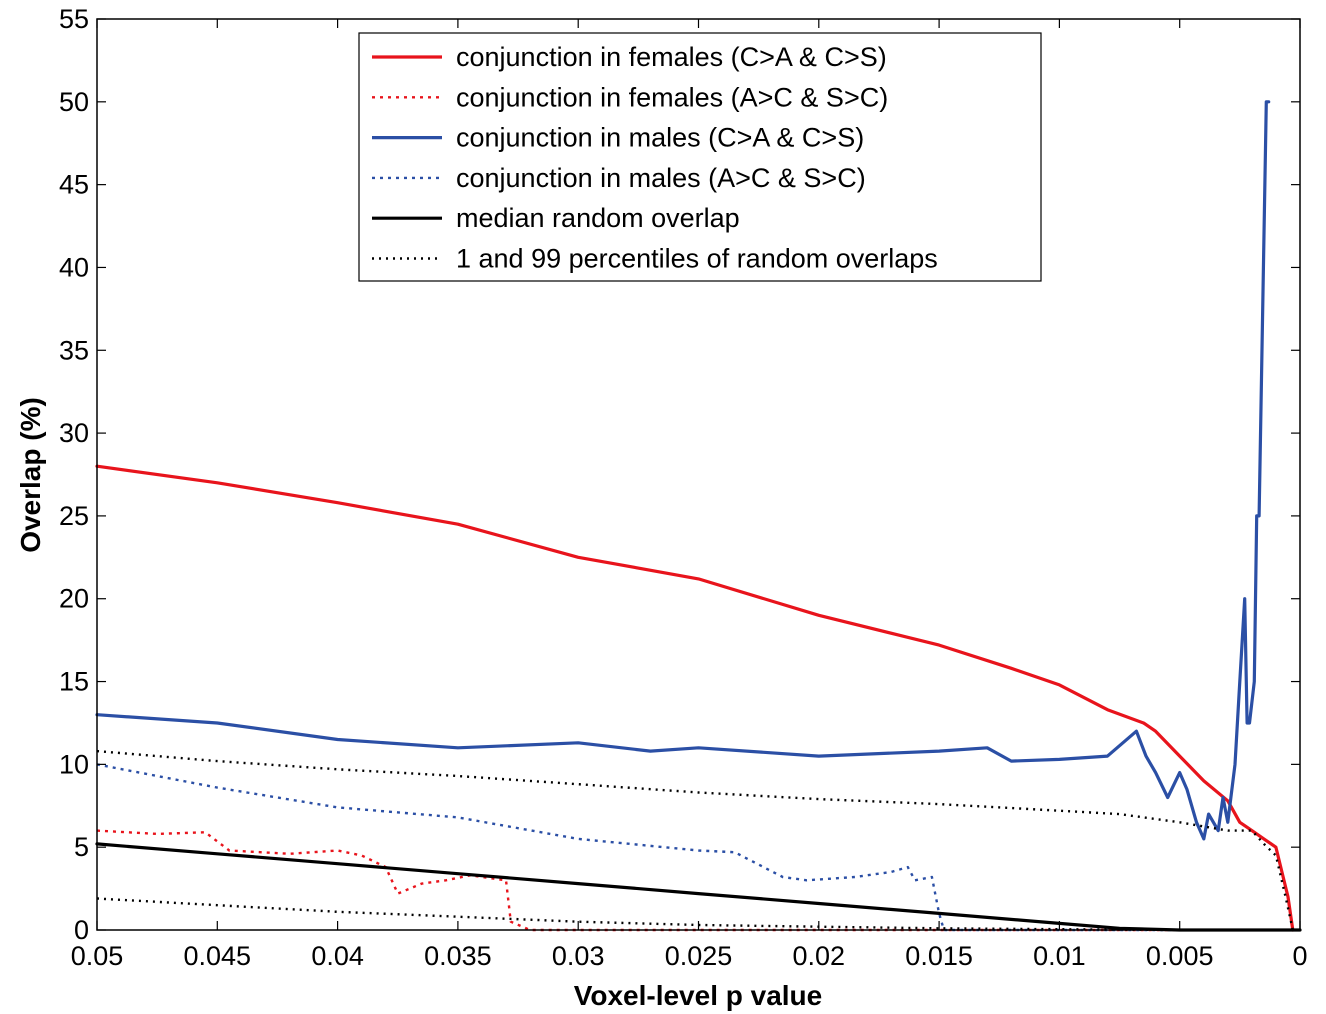 This screenshot has width=1326, height=1014. I want to click on legend-label-3: conjunction in males (A>C & S>C), so click(661, 178).